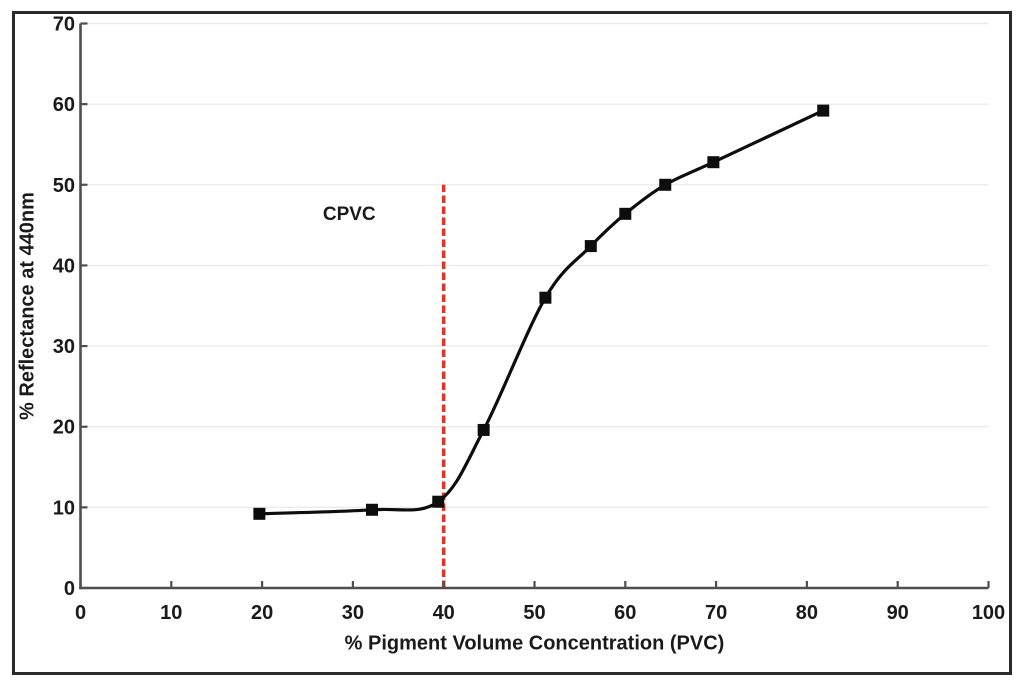  Describe the element at coordinates (716, 613) in the screenshot. I see `x-tick-label: 70` at that location.